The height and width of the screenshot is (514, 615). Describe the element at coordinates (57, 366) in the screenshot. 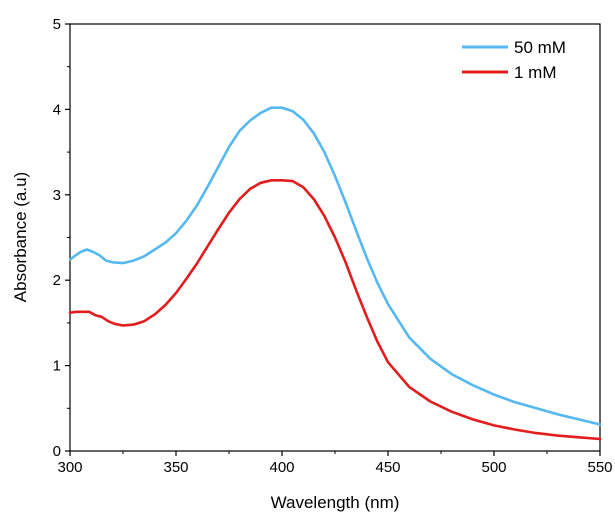

I see `y-tick-label: 1` at that location.